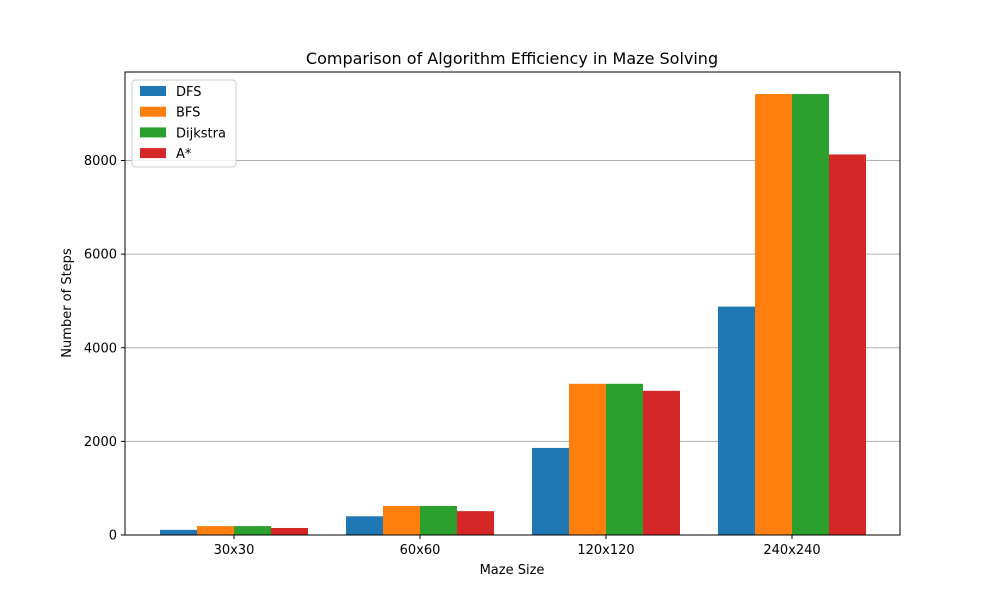  Describe the element at coordinates (100, 161) in the screenshot. I see `y-tick-label: 8000` at that location.